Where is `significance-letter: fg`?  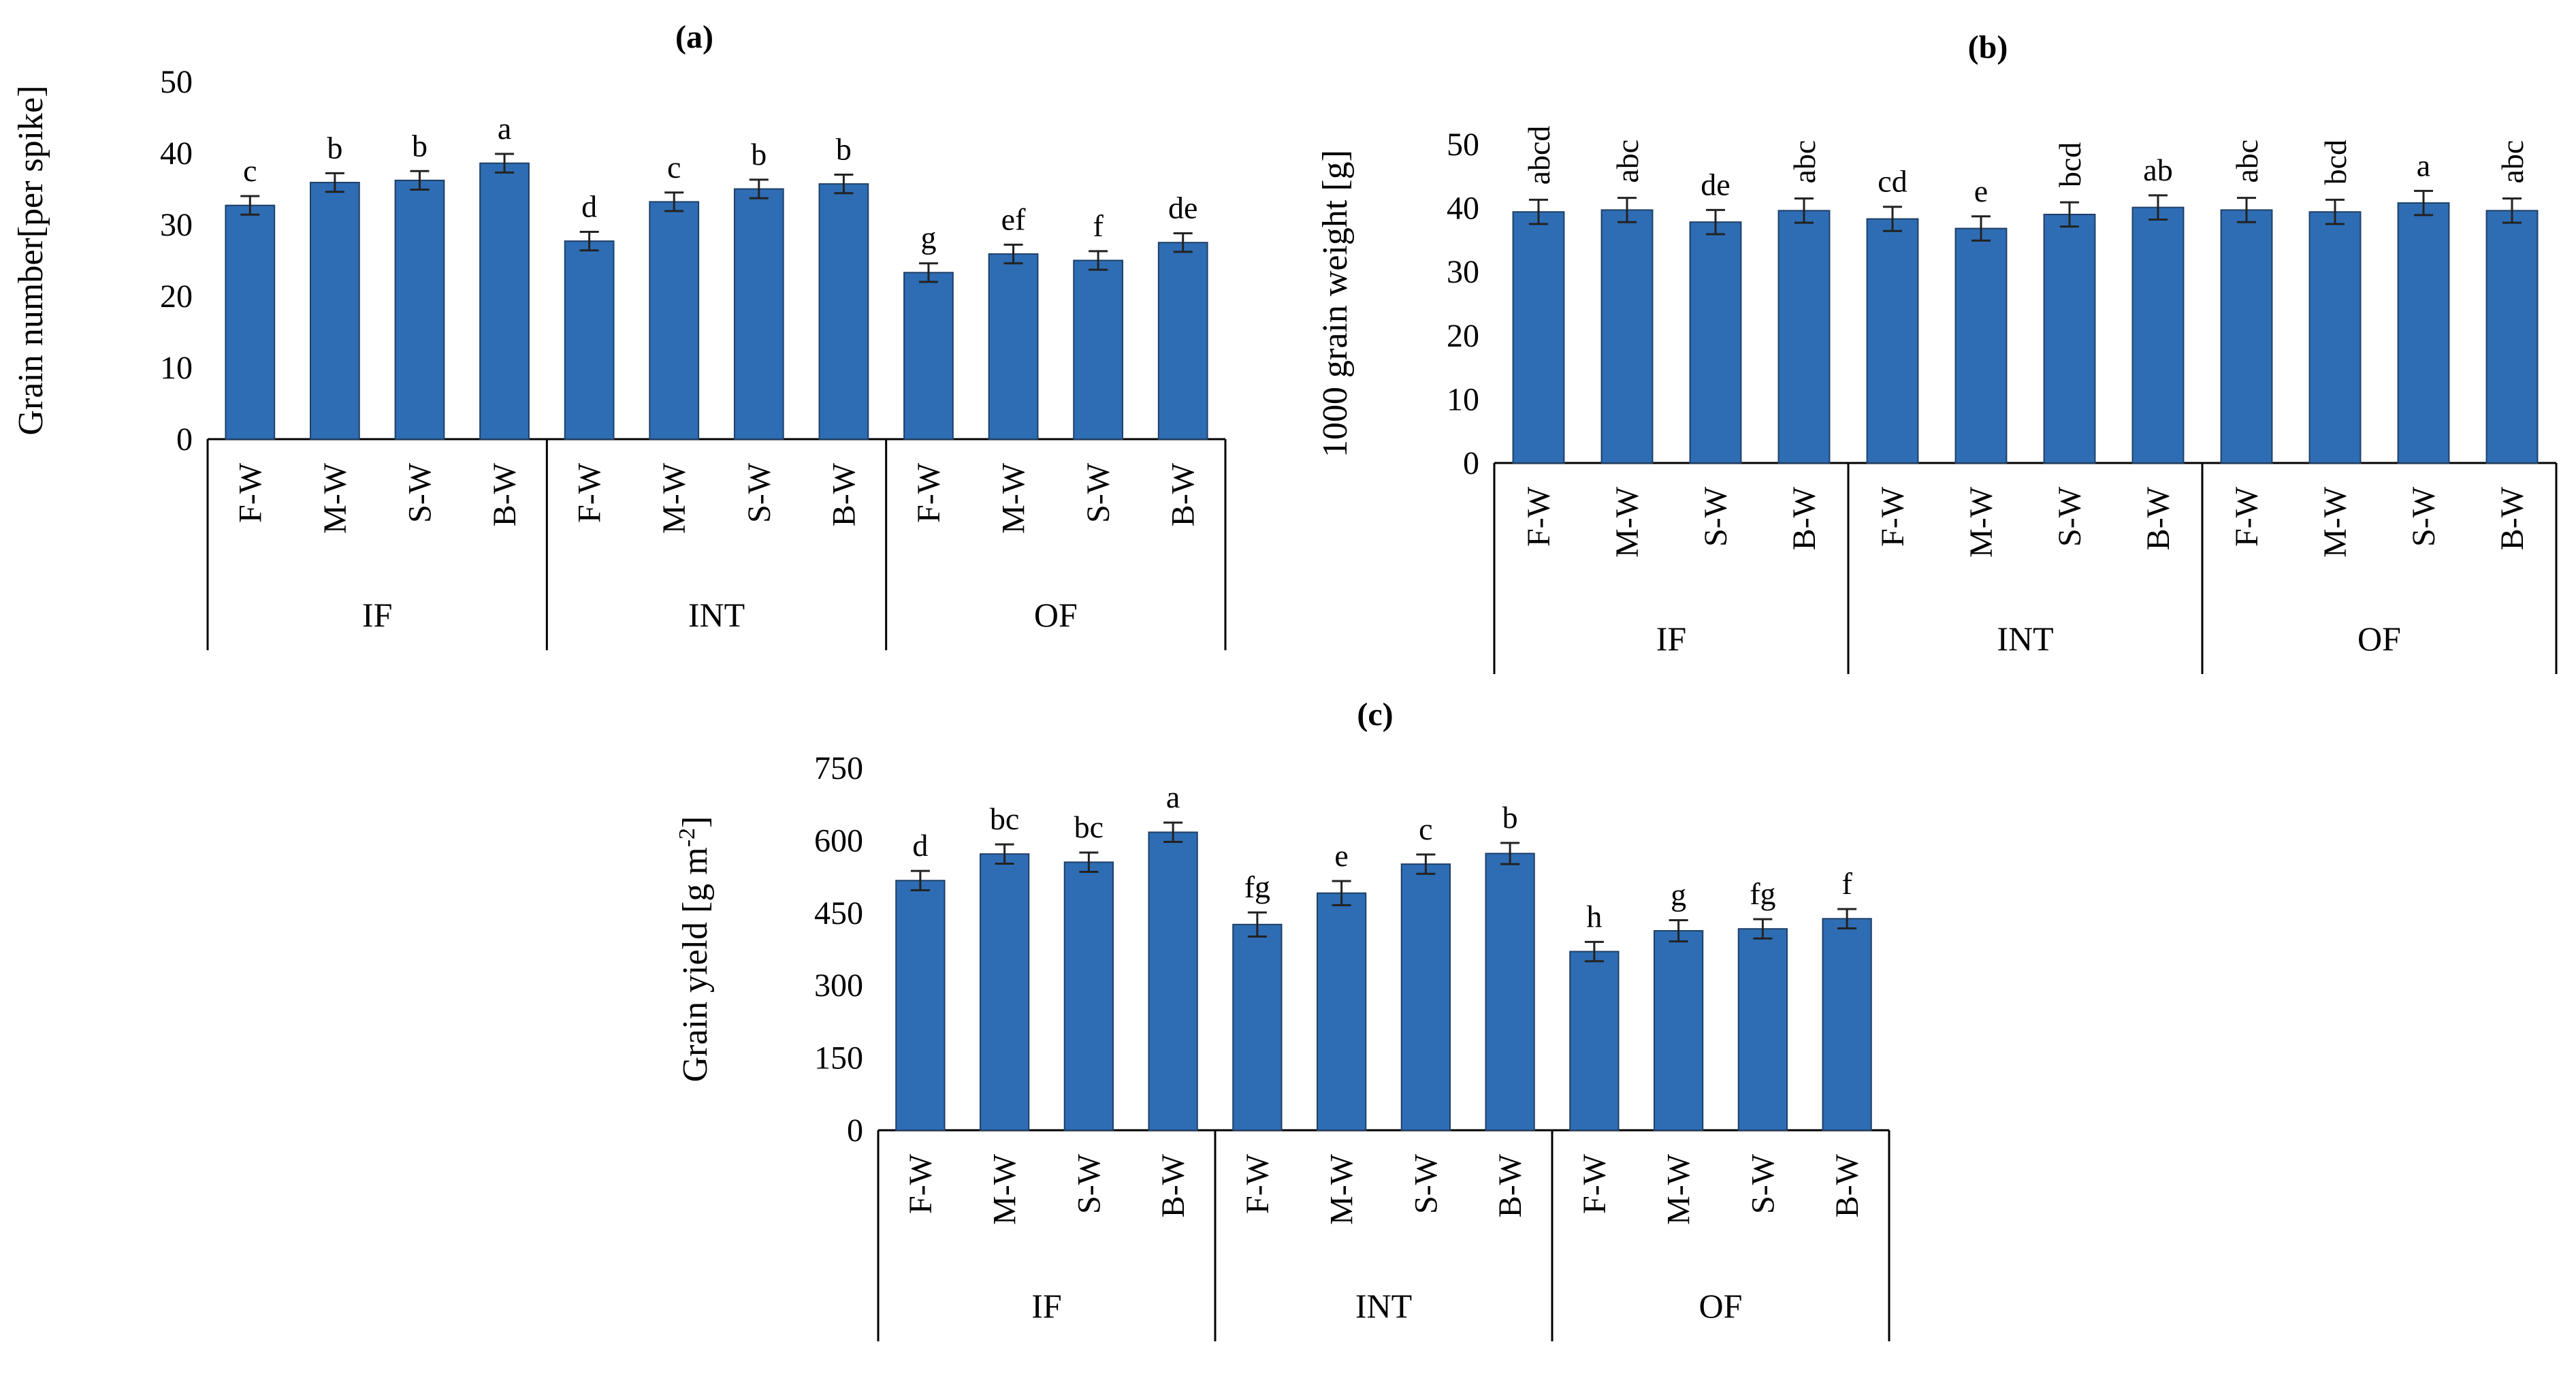
significance-letter: fg is located at coordinates (1257, 886).